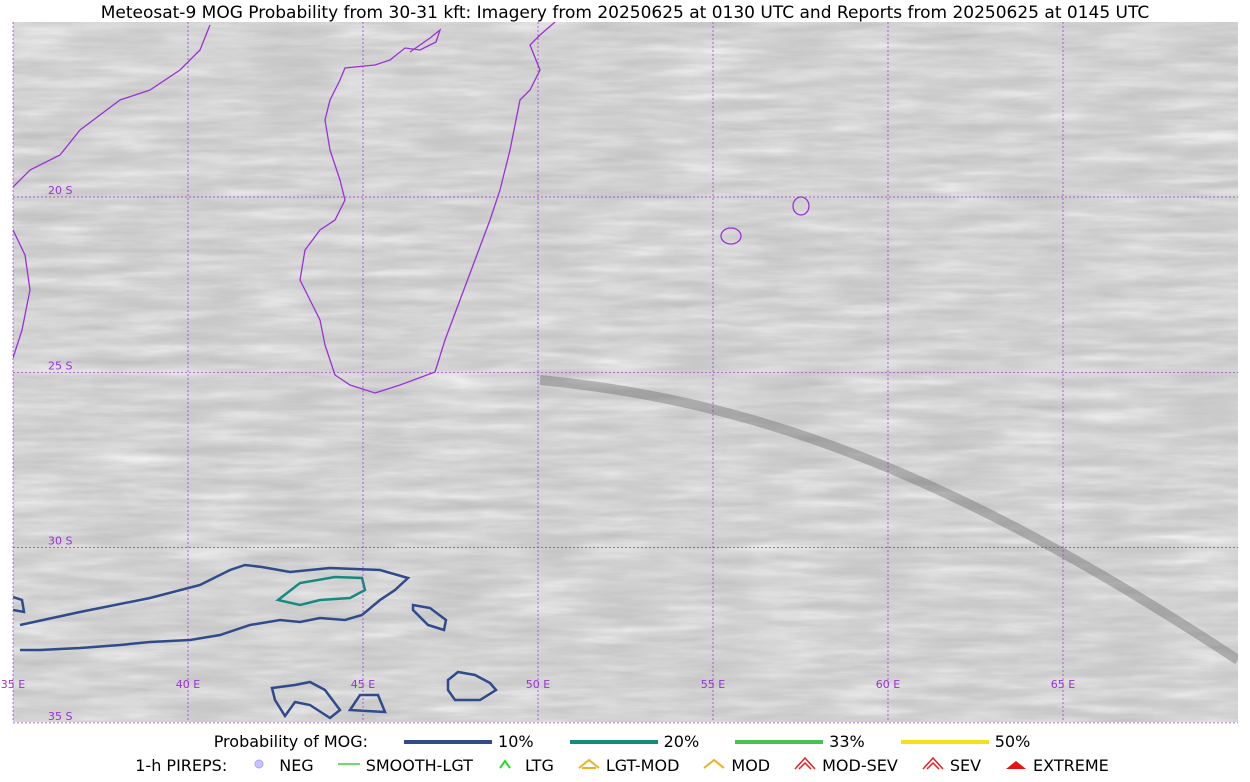 The image size is (1250, 782). I want to click on lat-label: 20 S, so click(60, 190).